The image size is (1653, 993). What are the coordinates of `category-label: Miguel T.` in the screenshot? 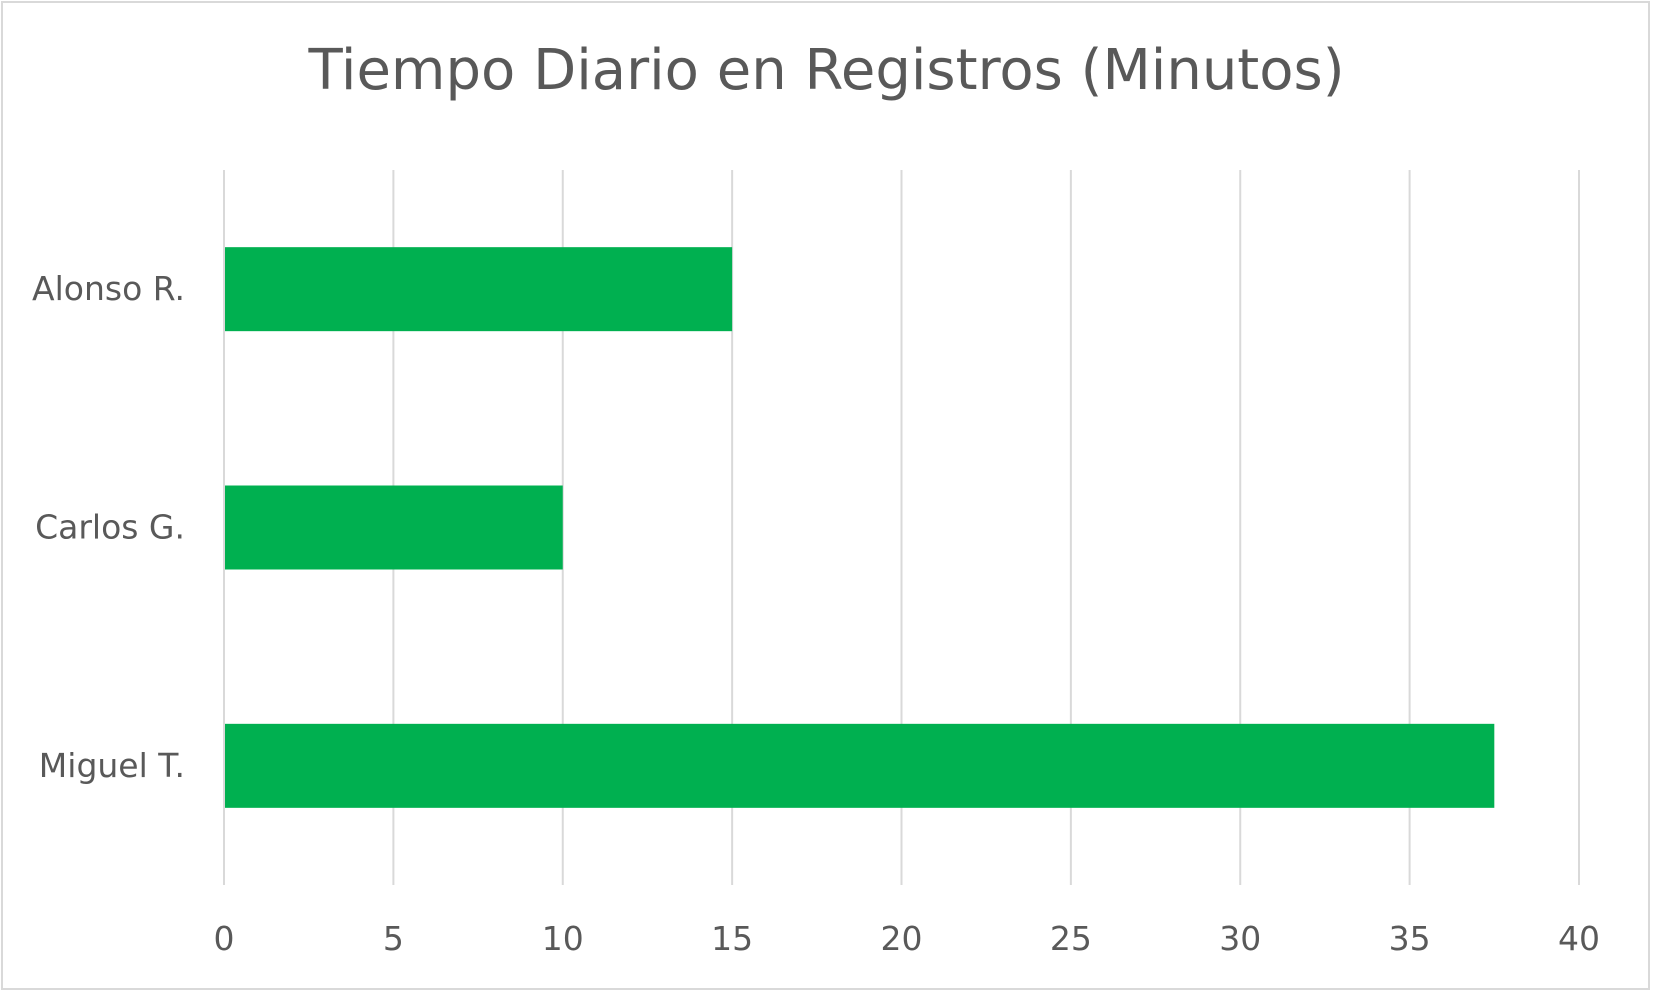 It's located at (112, 765).